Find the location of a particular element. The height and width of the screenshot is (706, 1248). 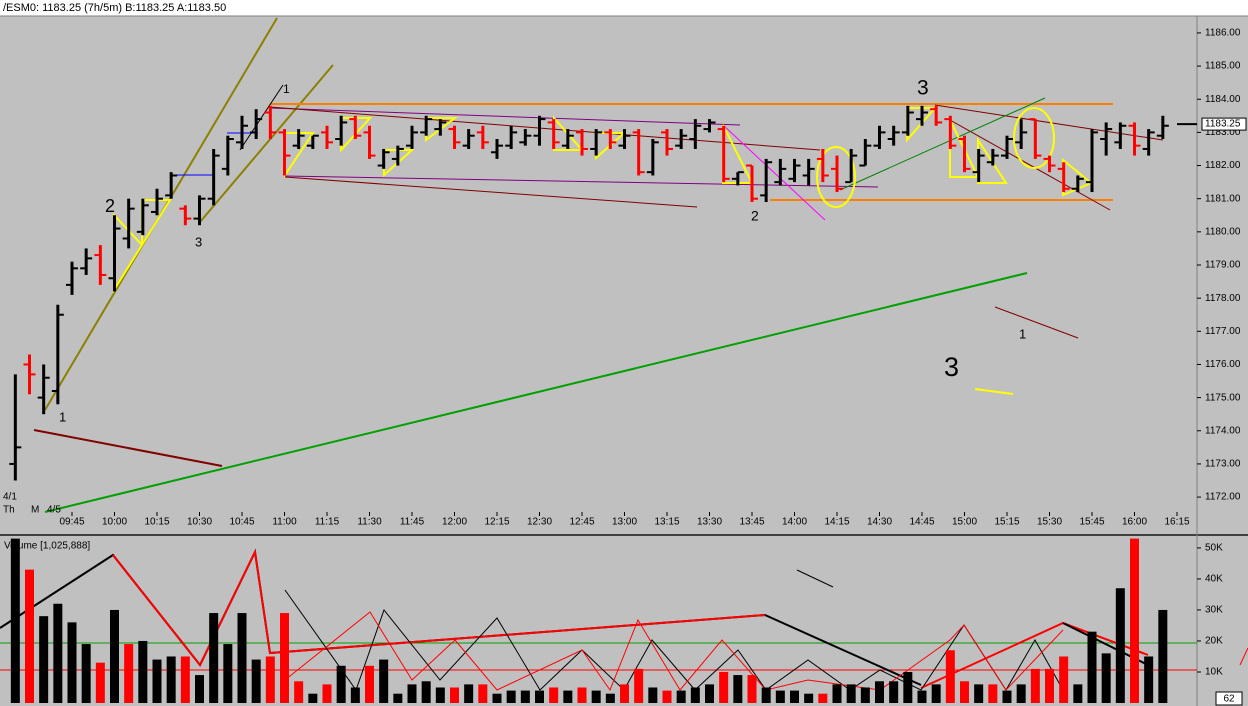

x-tick-label: 13:00 is located at coordinates (624, 522).